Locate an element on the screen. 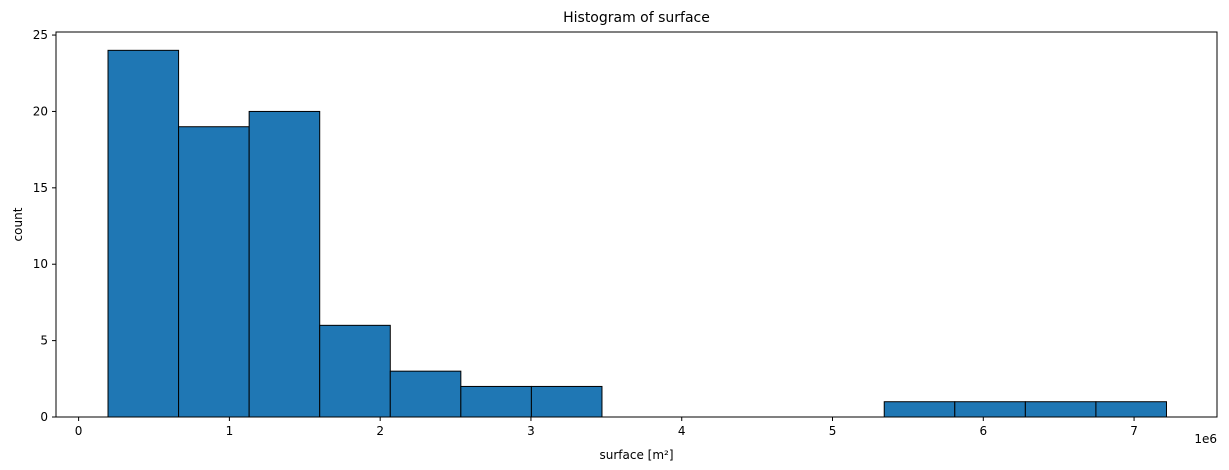 Image resolution: width=1229 pixels, height=470 pixels. x-tick-label: 6 is located at coordinates (983, 431).